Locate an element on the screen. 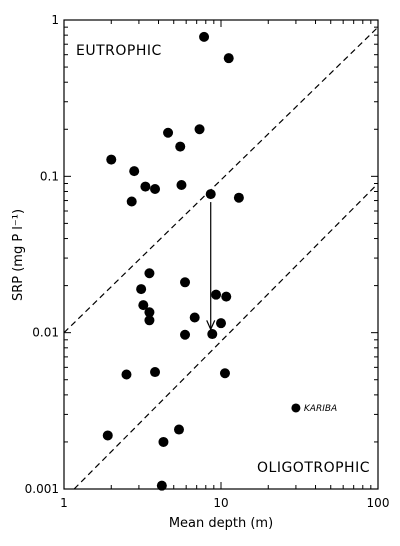  x-tick-label: 100 is located at coordinates (378, 503).